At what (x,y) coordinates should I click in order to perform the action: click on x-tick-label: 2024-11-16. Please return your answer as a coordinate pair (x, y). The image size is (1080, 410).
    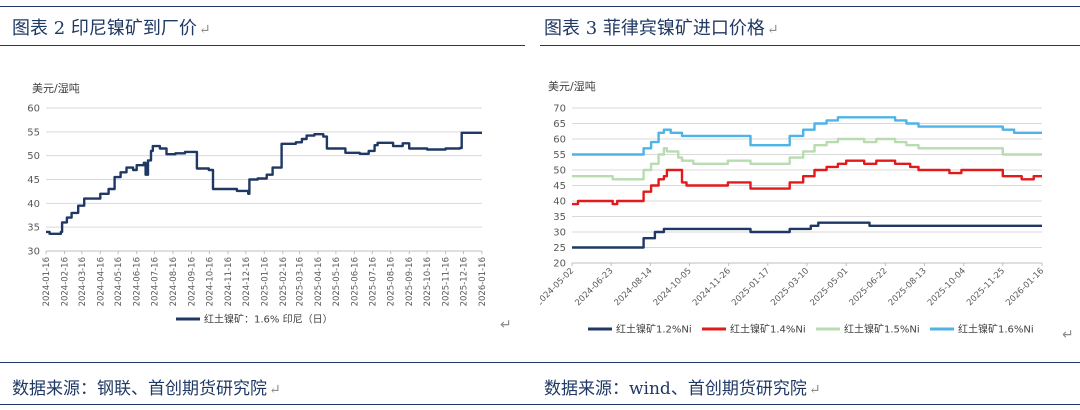
    Looking at the image, I should click on (229, 281).